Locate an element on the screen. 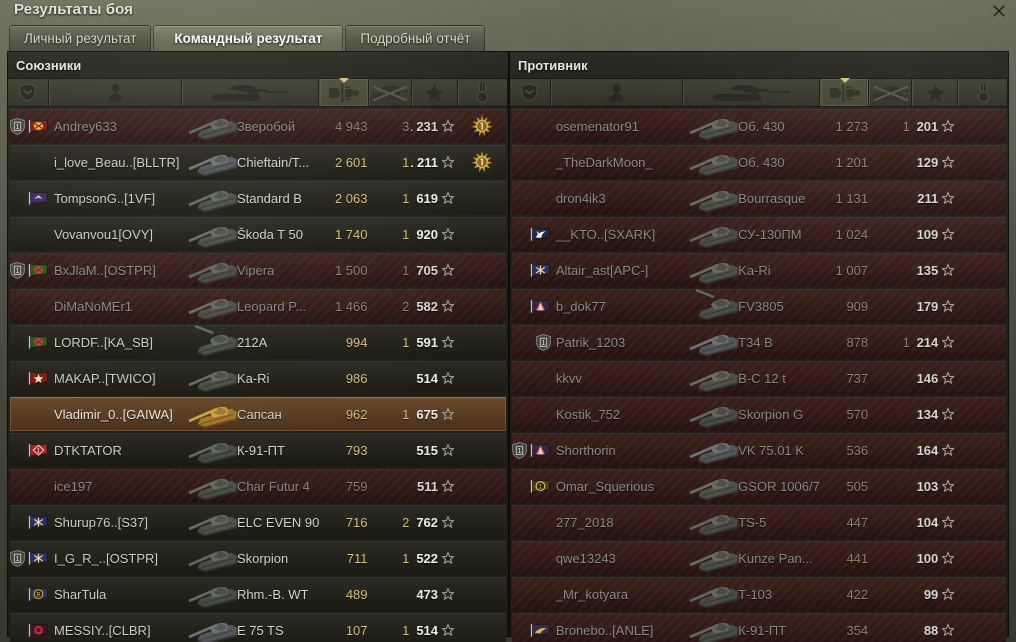  player-name: Bronebo..[ANLE] is located at coordinates (604, 630).